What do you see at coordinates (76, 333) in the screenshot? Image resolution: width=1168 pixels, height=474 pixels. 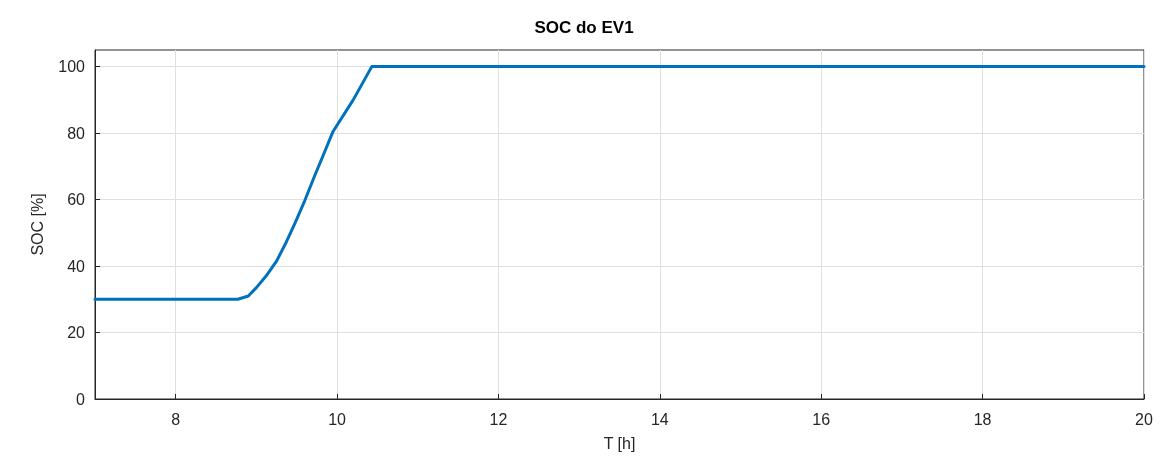 I see `y-tick-label: 20` at bounding box center [76, 333].